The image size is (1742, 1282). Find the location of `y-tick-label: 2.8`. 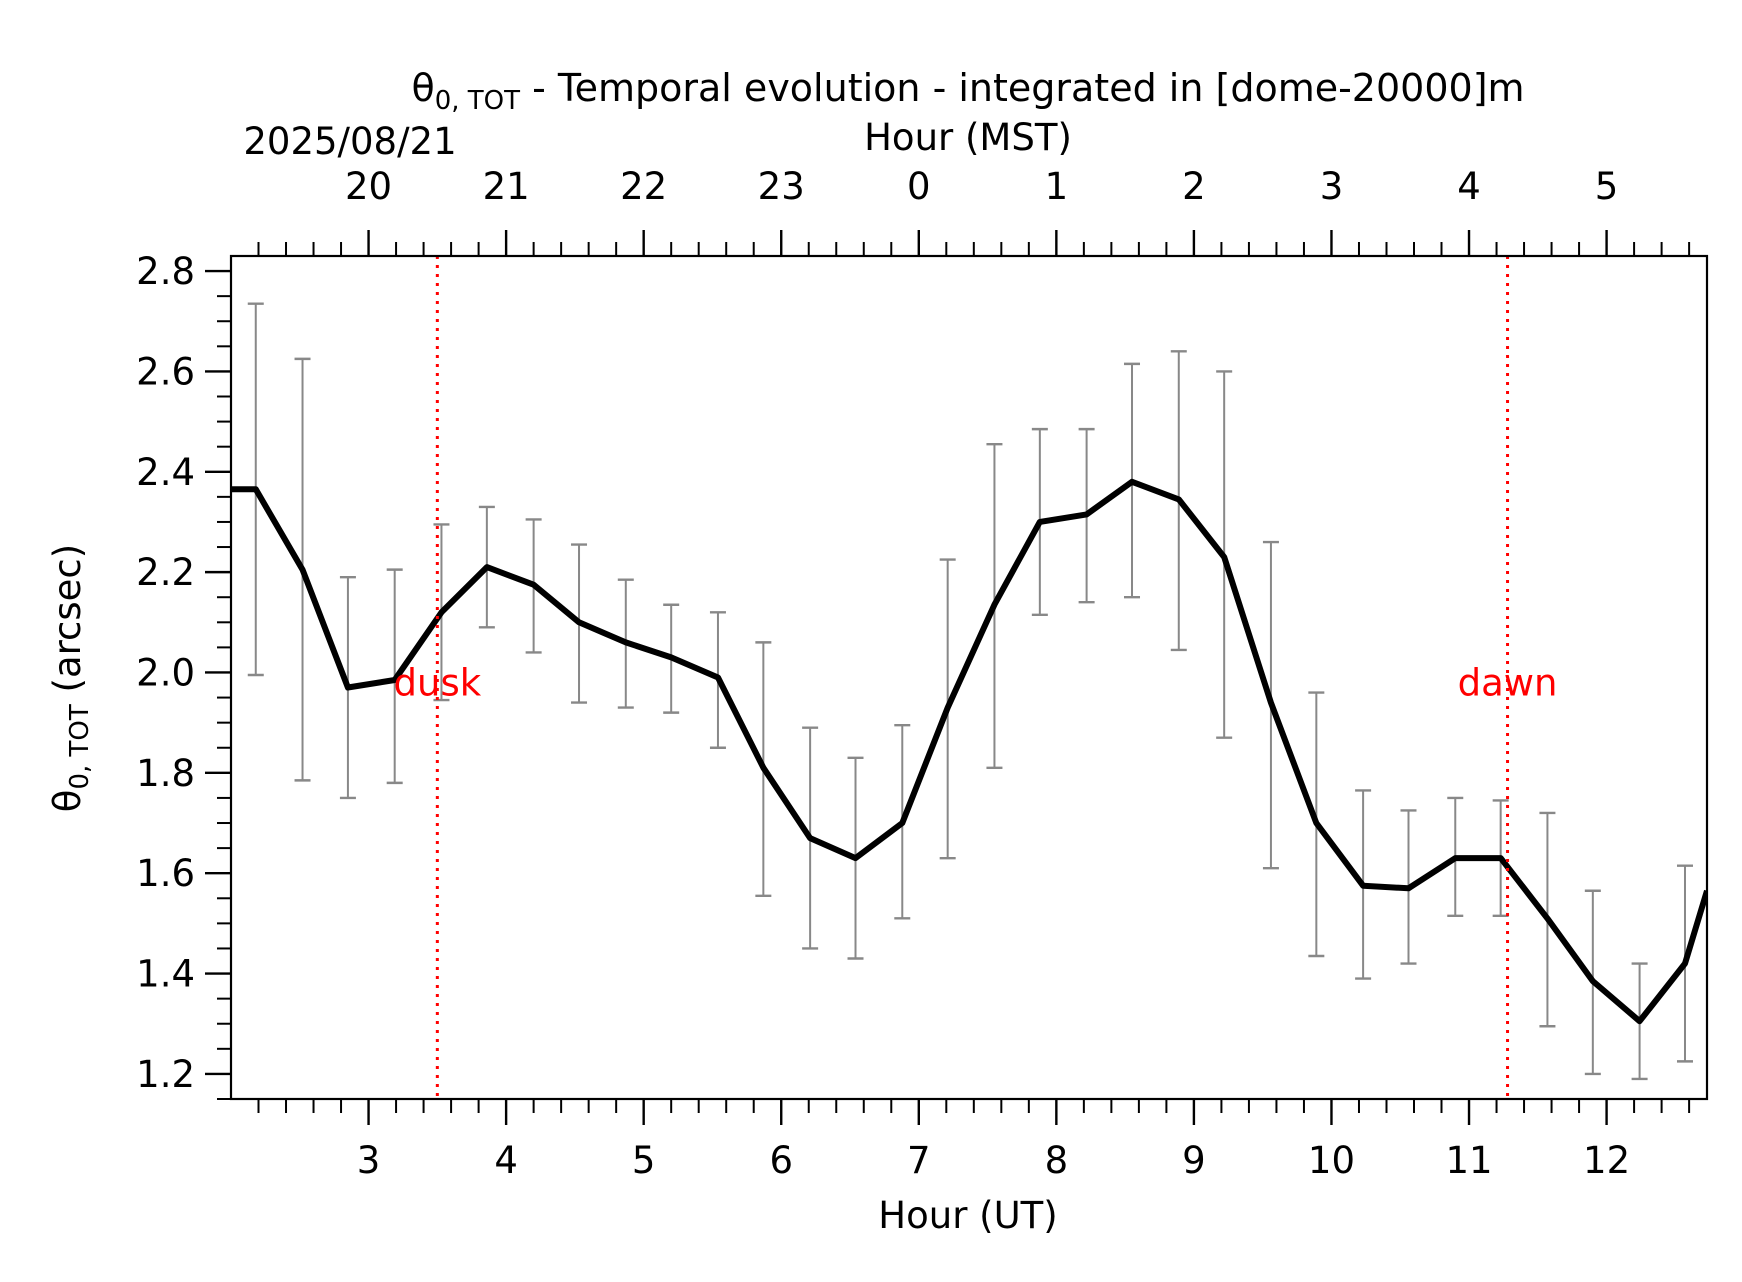

y-tick-label: 2.8 is located at coordinates (165, 271).